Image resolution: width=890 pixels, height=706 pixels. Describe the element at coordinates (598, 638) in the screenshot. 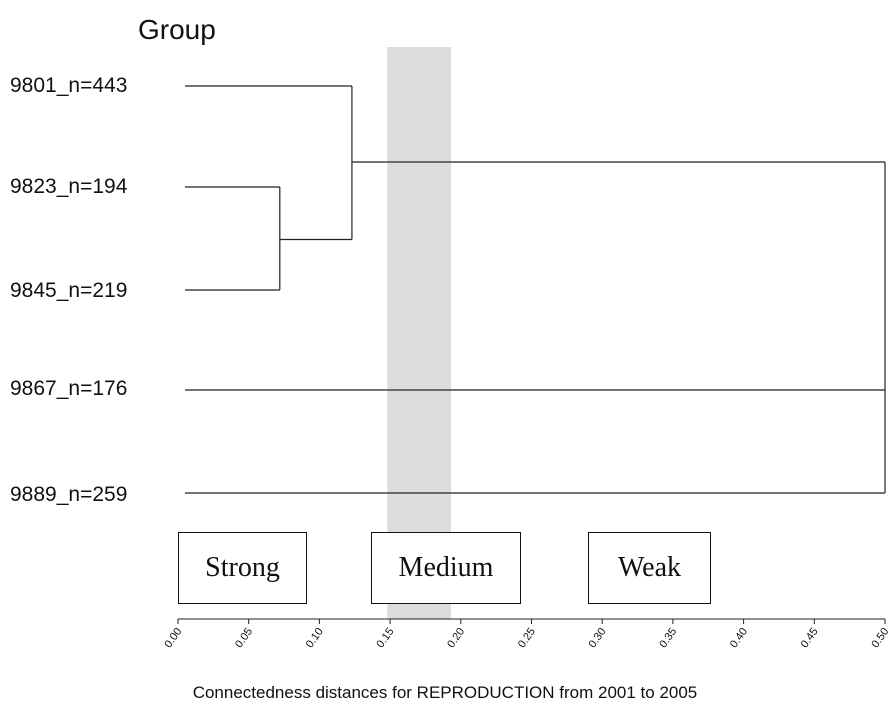

I see `x-tick-label: 0.30` at that location.